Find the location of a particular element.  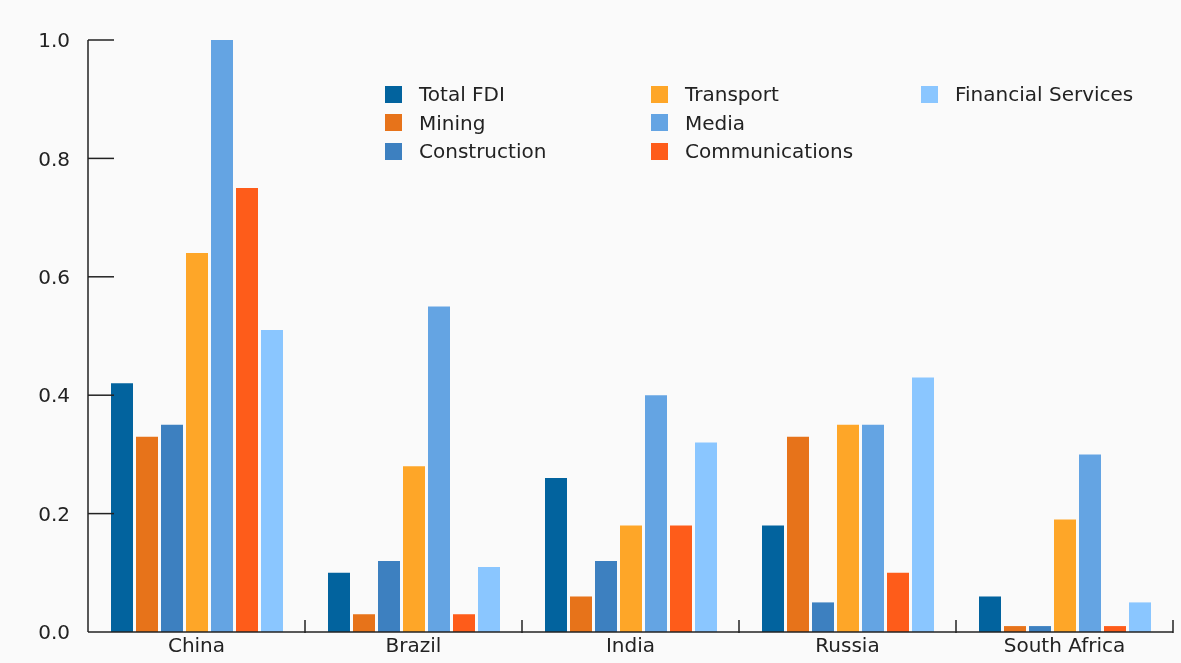

legend-label: Financial Services is located at coordinates (1044, 94).